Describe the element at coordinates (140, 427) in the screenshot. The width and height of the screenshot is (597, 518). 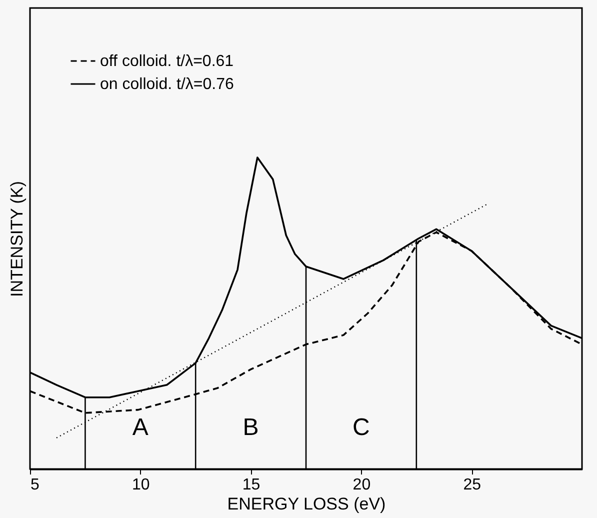
I see `annotation: A` at that location.